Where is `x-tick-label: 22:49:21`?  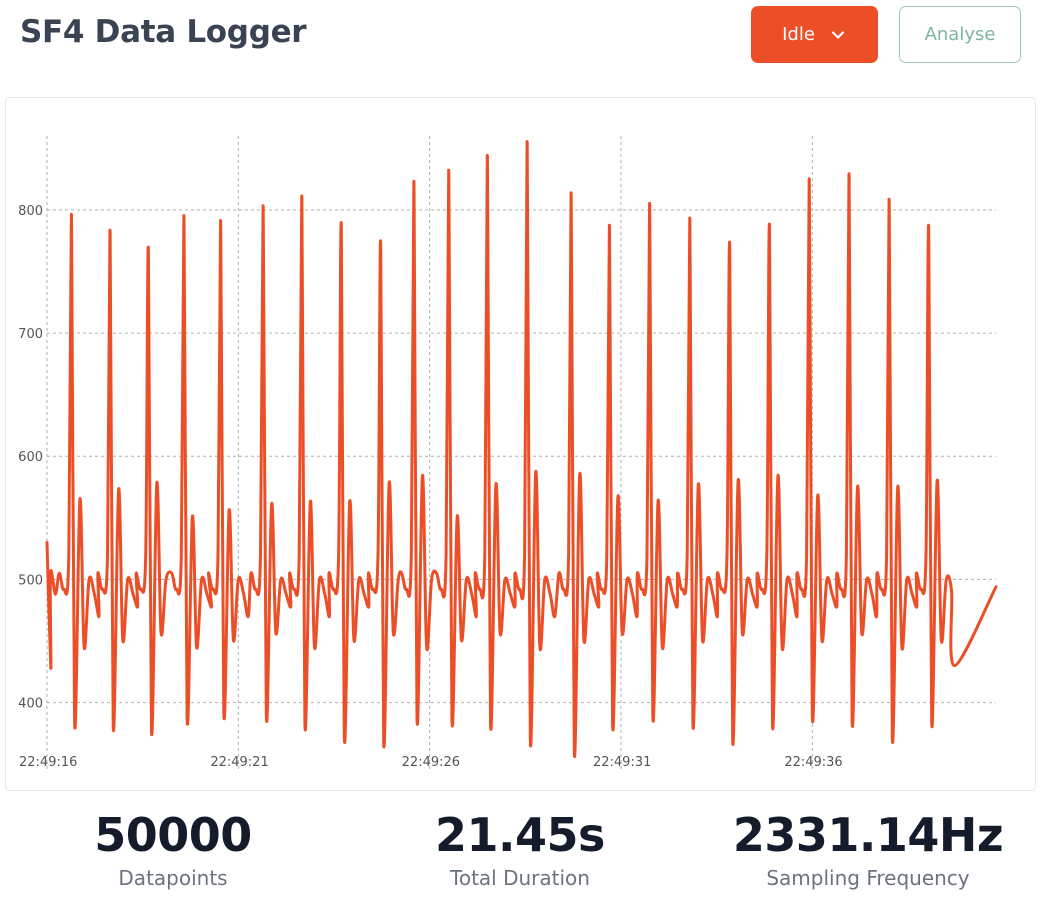
x-tick-label: 22:49:21 is located at coordinates (239, 762).